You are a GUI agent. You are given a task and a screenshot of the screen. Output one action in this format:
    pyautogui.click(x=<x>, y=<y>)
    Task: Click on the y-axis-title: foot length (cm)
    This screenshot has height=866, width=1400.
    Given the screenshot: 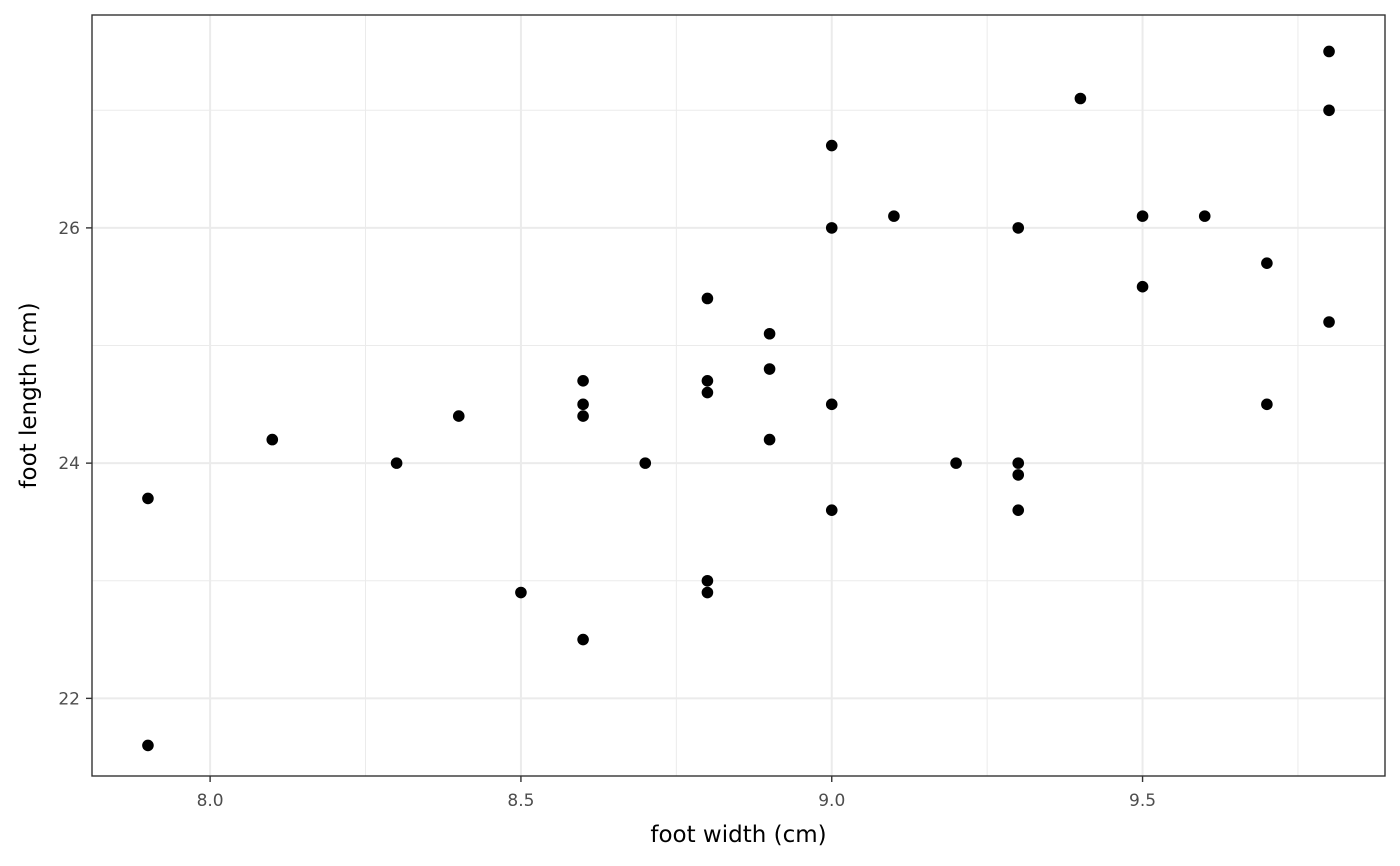 What is the action you would take?
    pyautogui.click(x=29, y=395)
    